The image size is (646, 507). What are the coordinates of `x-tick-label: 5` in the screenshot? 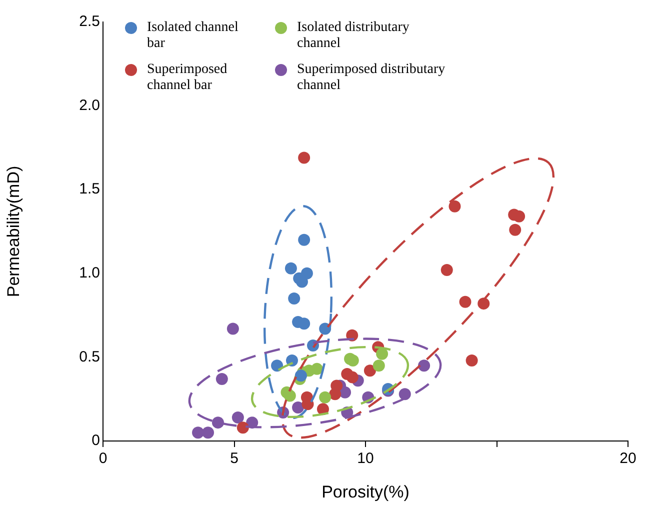 It's located at (234, 459).